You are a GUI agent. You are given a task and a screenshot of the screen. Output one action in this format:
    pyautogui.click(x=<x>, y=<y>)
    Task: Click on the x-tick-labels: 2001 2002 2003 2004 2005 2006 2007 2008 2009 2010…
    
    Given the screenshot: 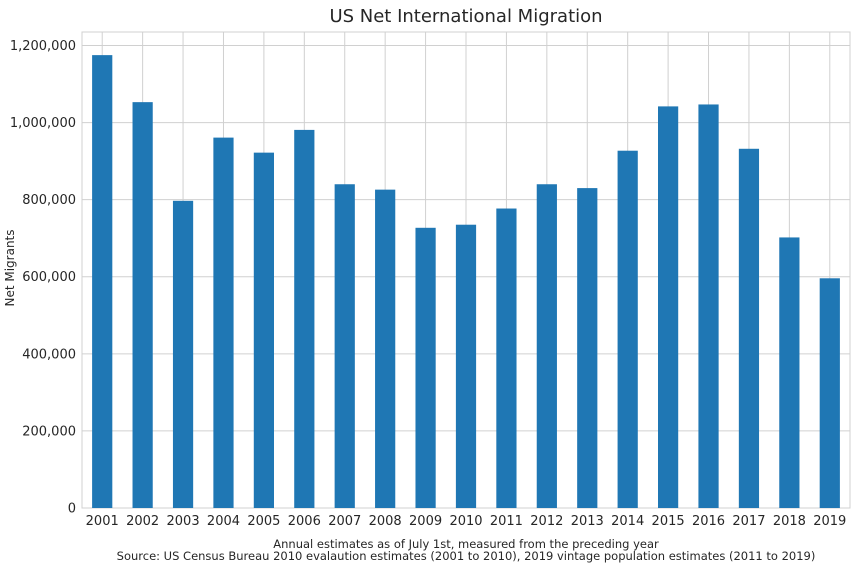 What is the action you would take?
    pyautogui.click(x=466, y=521)
    